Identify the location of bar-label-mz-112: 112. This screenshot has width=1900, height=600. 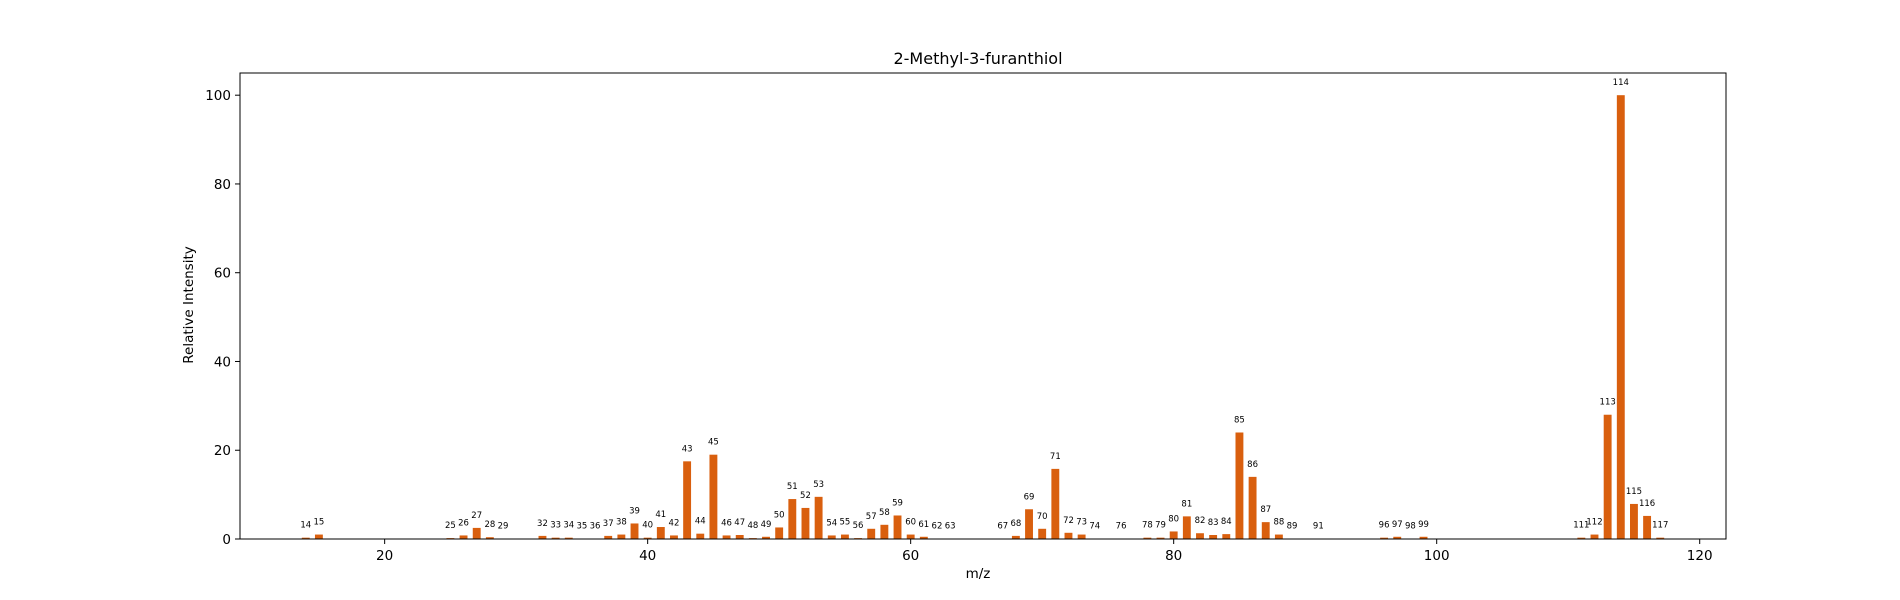
(1594, 523).